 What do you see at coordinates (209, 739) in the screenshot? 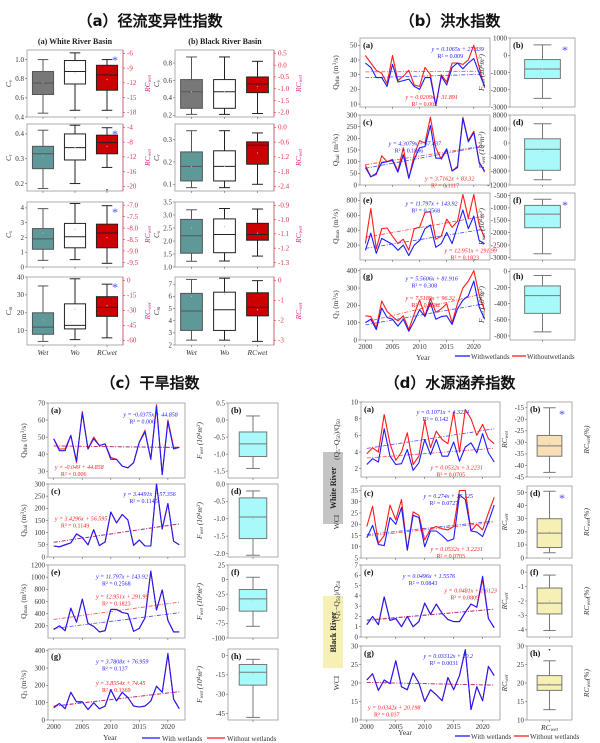
I see `legend-drought: With wetlands Without wetlands` at bounding box center [209, 739].